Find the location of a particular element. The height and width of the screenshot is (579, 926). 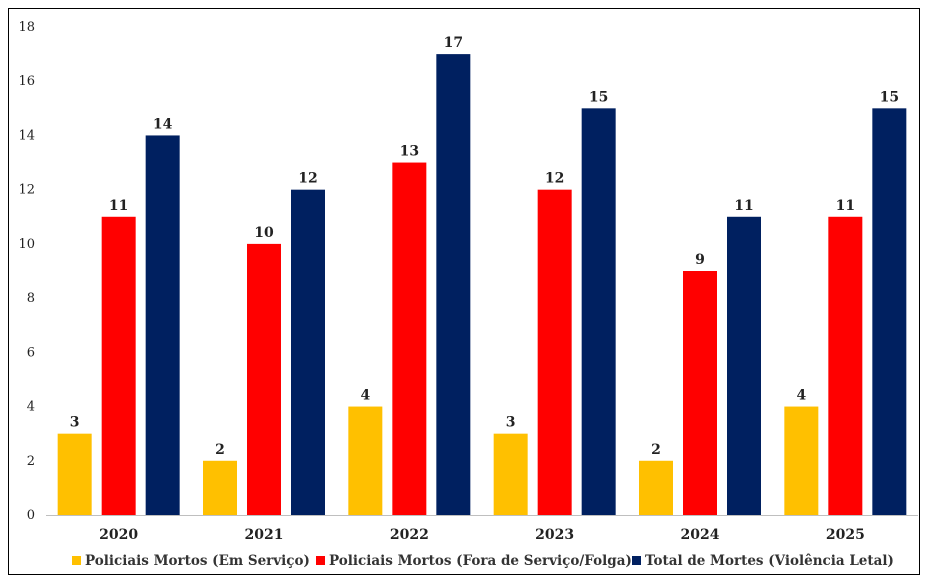

y-tick-label: 18 is located at coordinates (26, 27).